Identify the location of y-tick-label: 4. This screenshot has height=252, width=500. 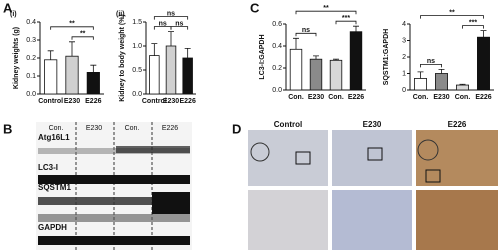
(404, 24).